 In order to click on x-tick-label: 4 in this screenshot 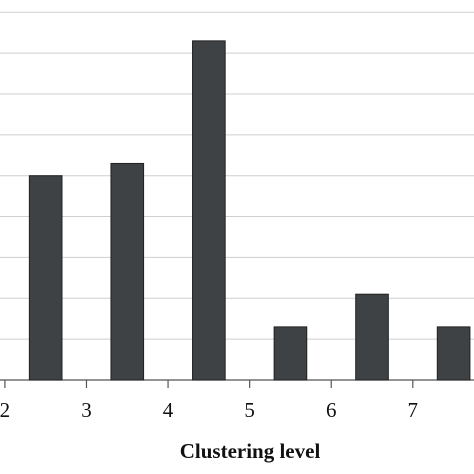, I will do `click(168, 410)`.